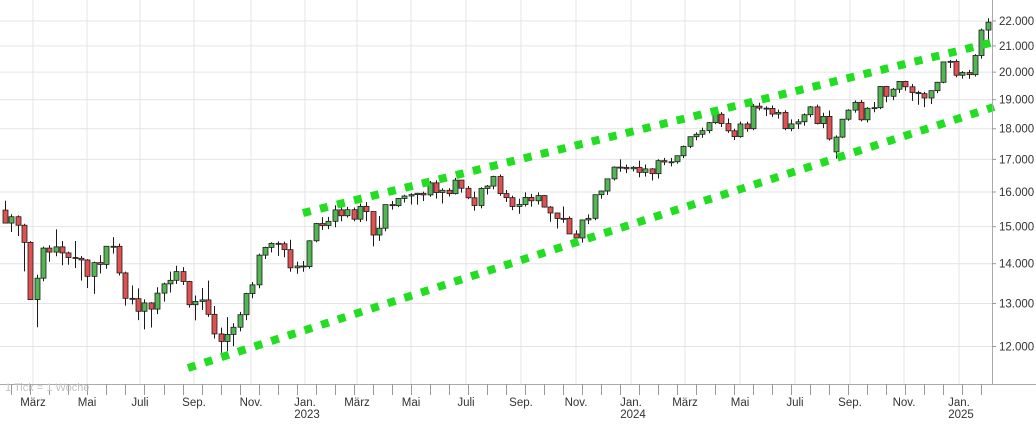 Image resolution: width=1036 pixels, height=426 pixels. Describe the element at coordinates (633, 415) in the screenshot. I see `x-axis-year-label: 2024` at that location.